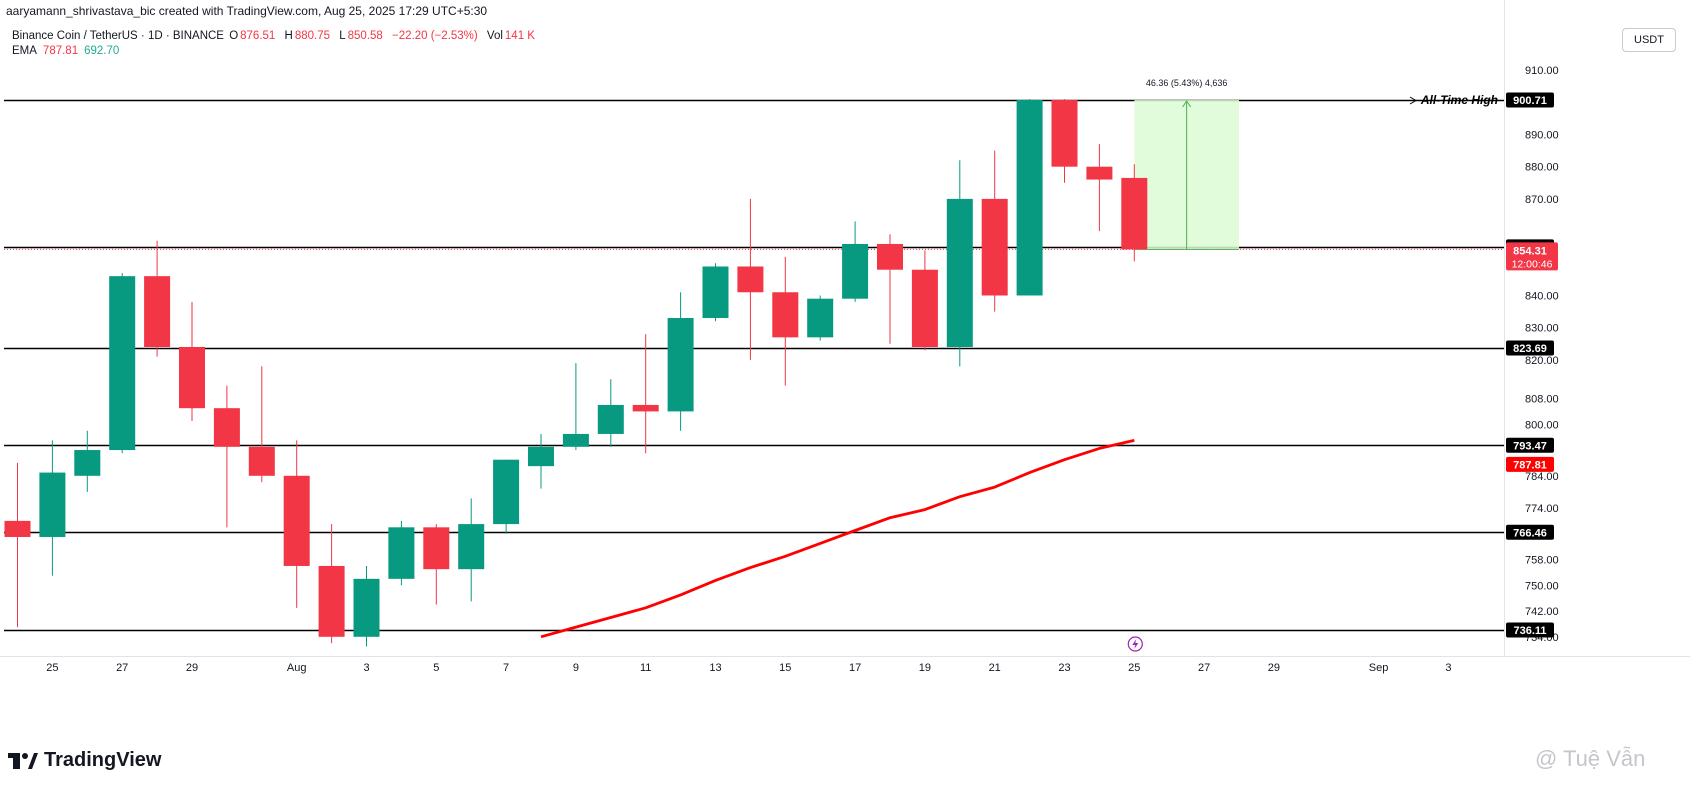 The image size is (1690, 785). What do you see at coordinates (1590, 758) in the screenshot?
I see `watermark: @ Tuệ Vẫn` at bounding box center [1590, 758].